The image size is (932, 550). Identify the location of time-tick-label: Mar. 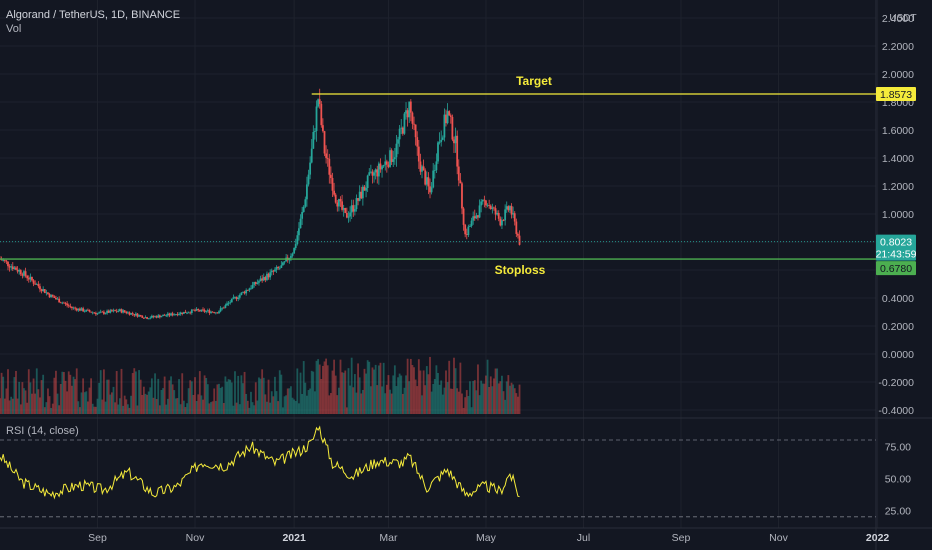
(388, 538).